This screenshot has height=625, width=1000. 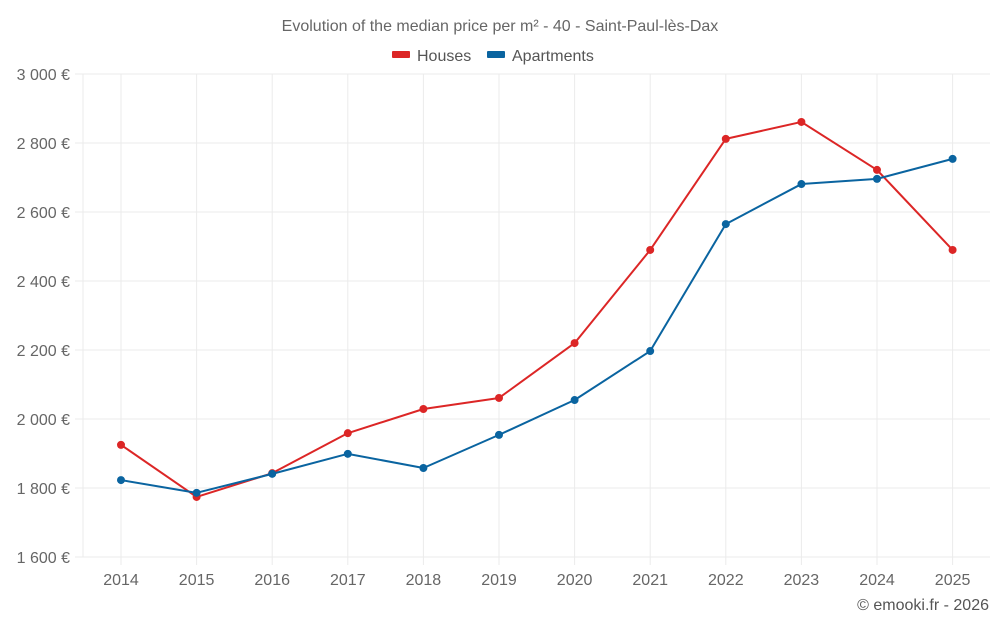 What do you see at coordinates (499, 580) in the screenshot?
I see `x-tick-label: 2019` at bounding box center [499, 580].